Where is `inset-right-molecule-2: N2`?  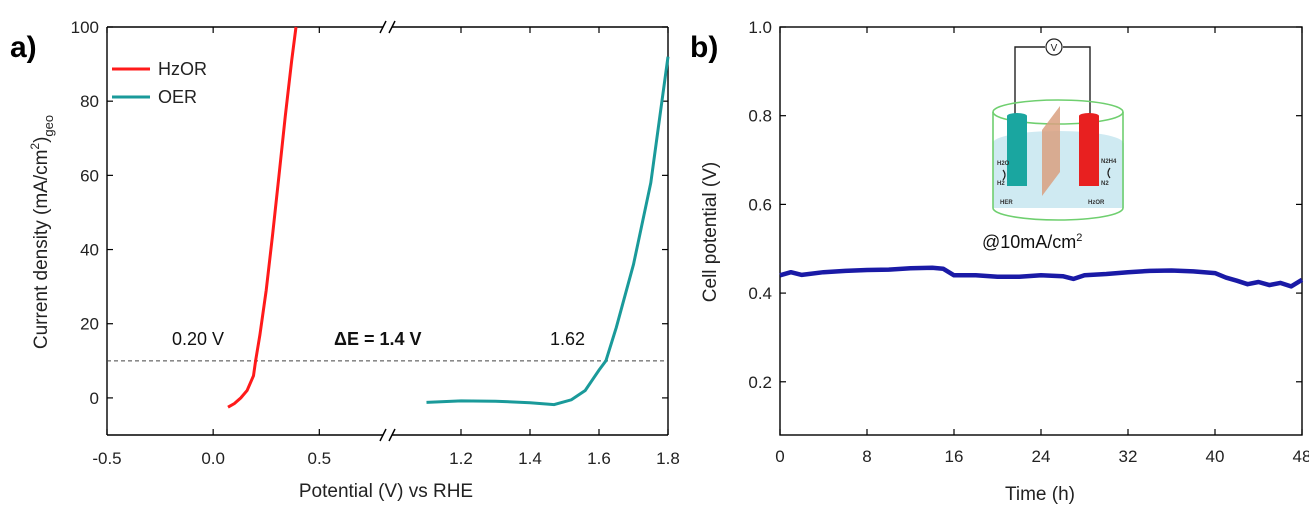 inset-right-molecule-2: N2 is located at coordinates (1105, 184).